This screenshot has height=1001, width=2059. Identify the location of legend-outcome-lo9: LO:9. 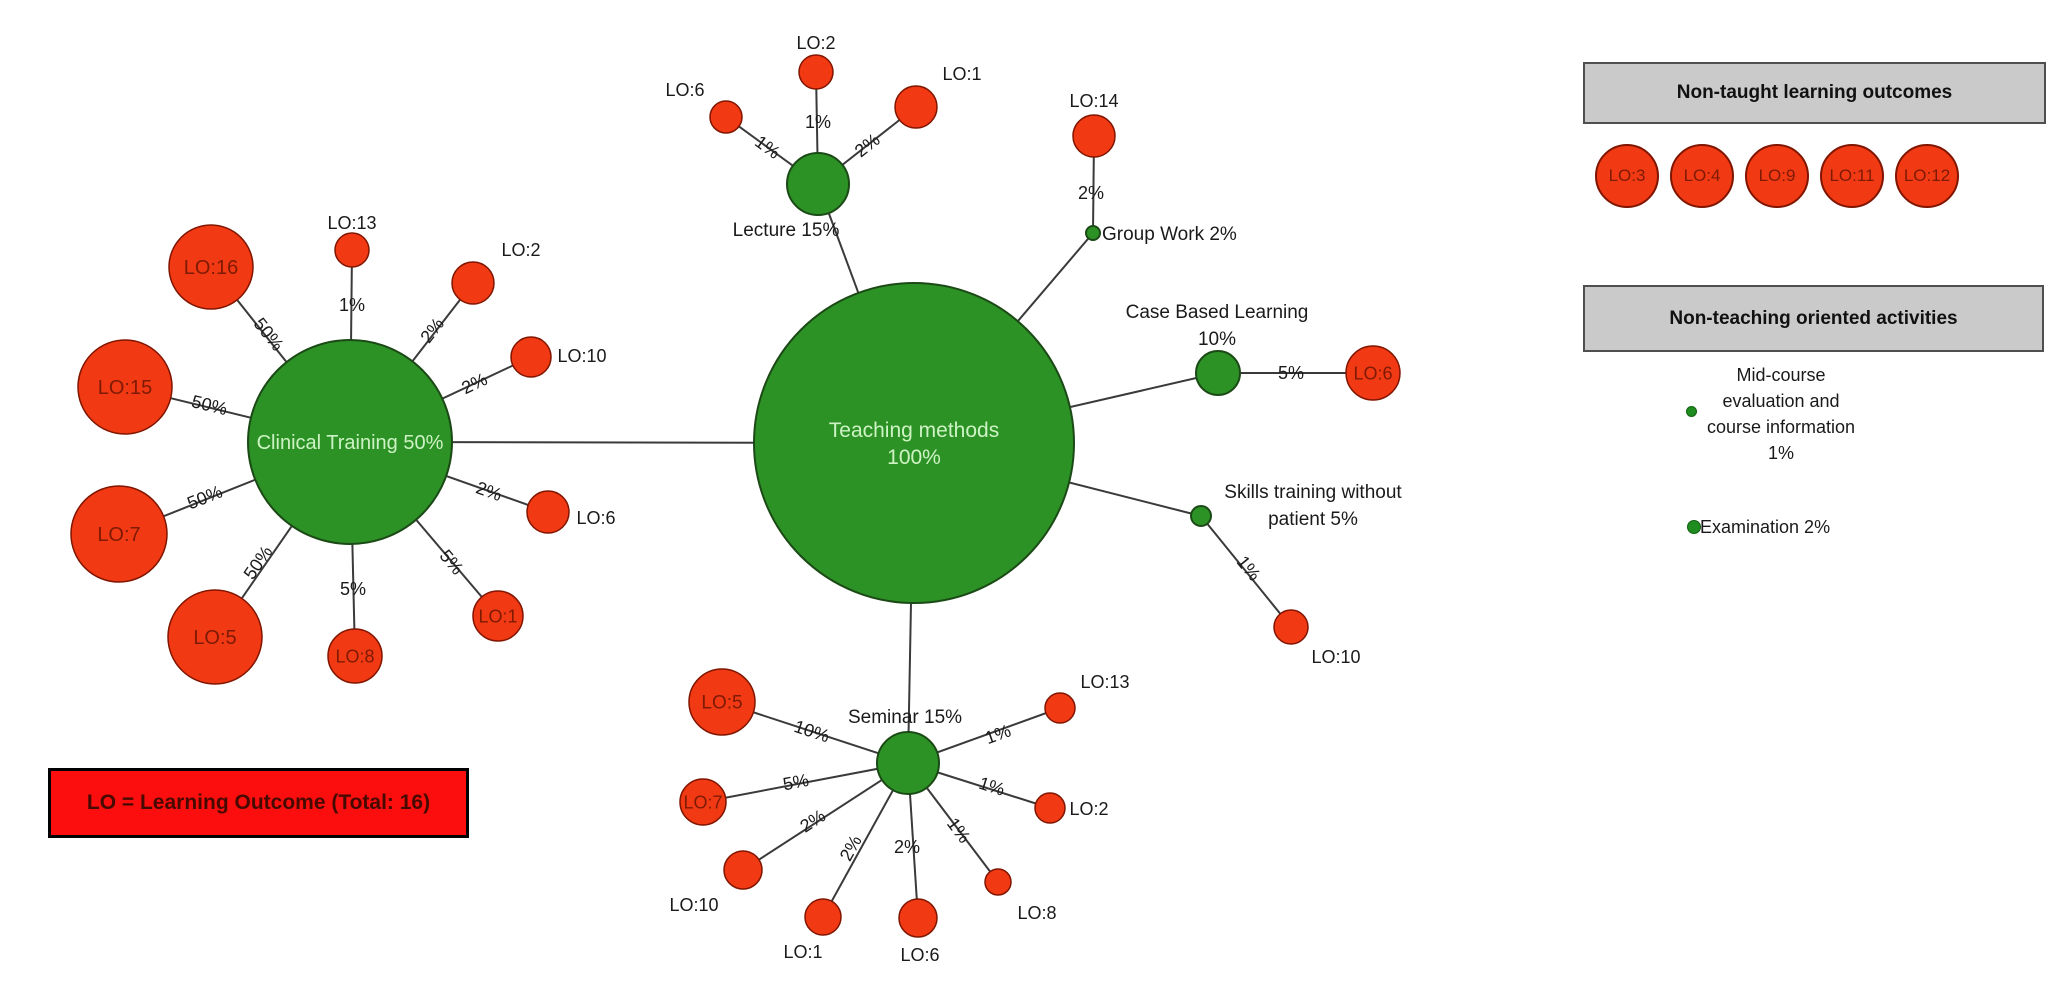
(1777, 176).